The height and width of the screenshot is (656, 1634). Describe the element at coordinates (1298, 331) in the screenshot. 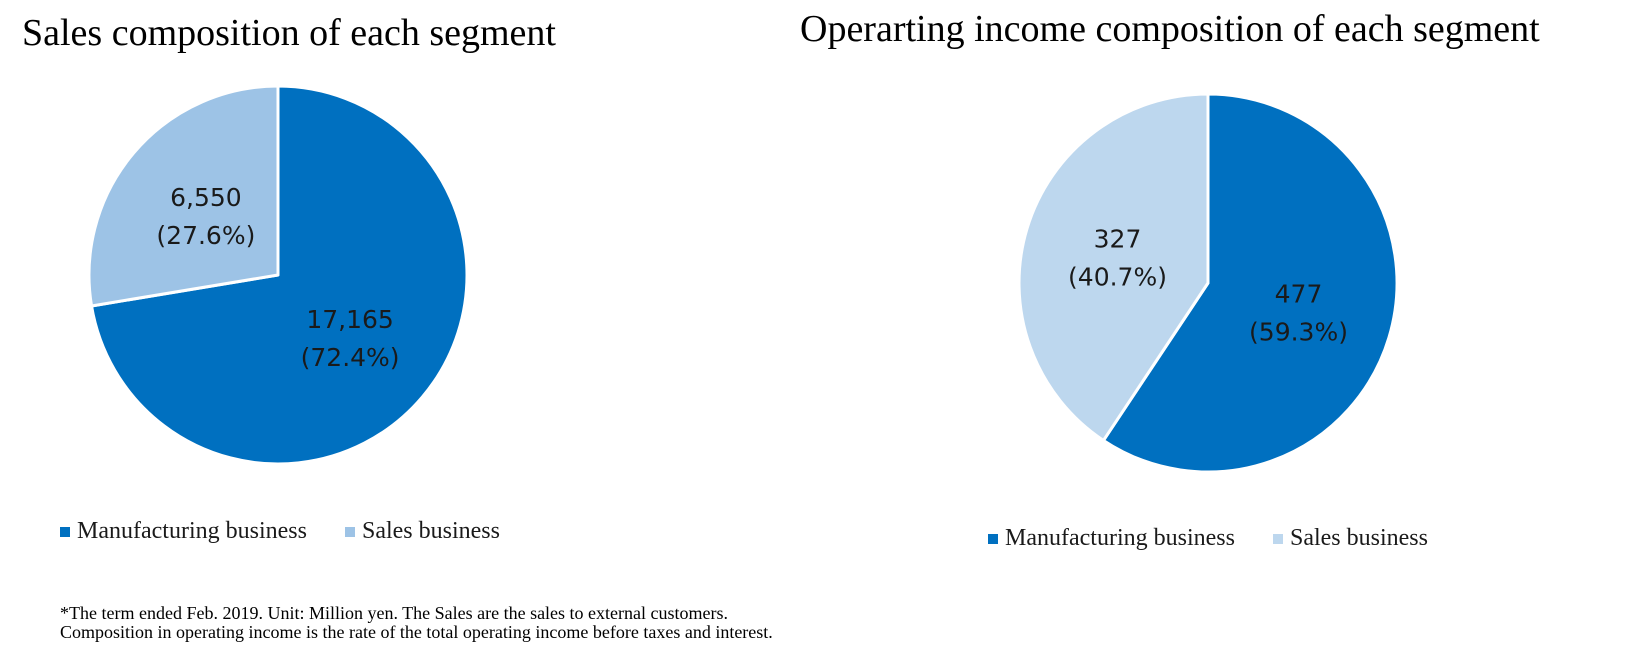

I see `slice-percent-label: (59.3%)` at that location.